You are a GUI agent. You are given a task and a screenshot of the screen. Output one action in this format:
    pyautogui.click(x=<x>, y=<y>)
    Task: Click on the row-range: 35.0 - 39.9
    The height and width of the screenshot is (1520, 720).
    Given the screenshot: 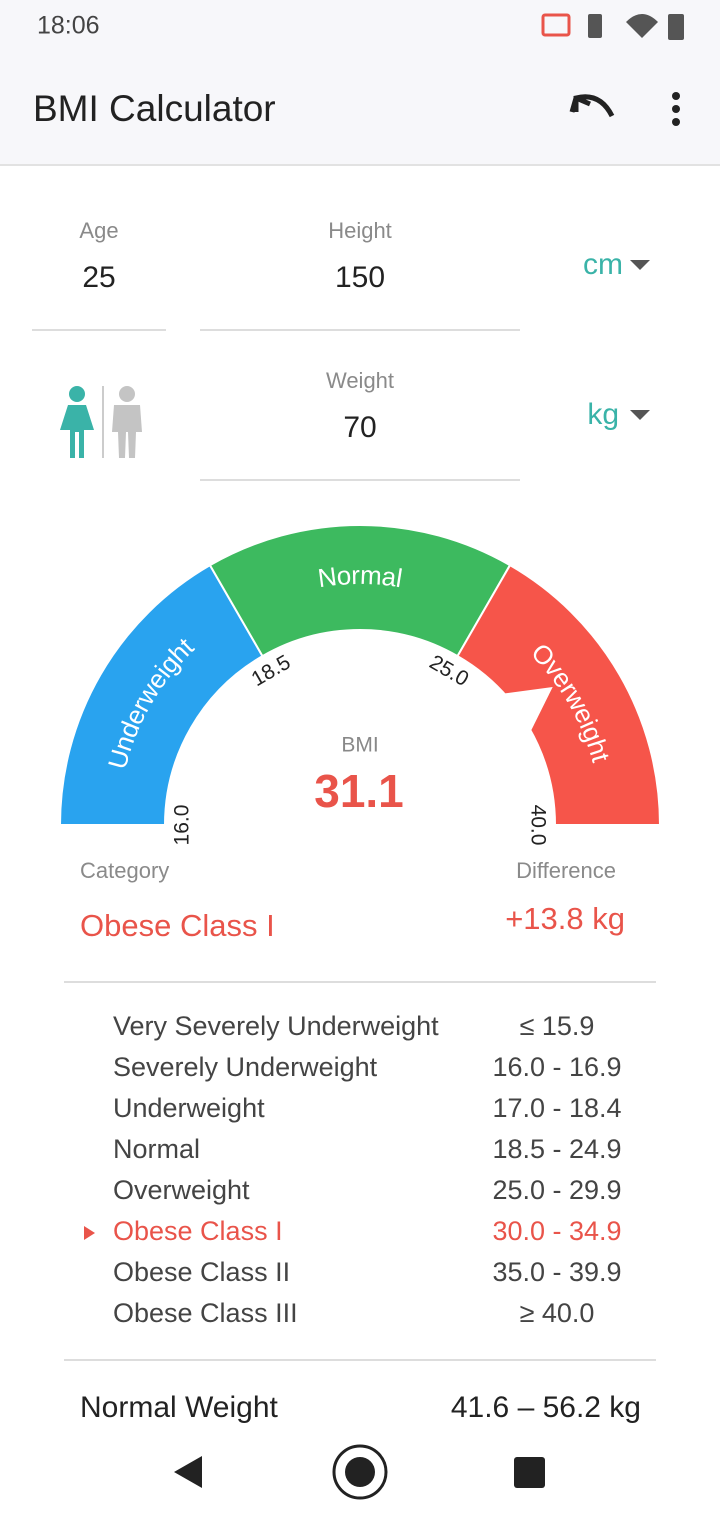 What is the action you would take?
    pyautogui.click(x=556, y=1272)
    